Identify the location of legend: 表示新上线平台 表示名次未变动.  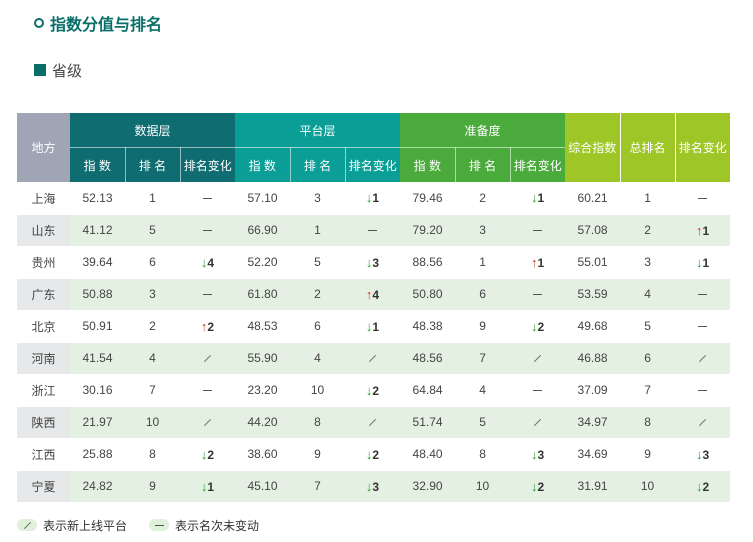
(149, 525).